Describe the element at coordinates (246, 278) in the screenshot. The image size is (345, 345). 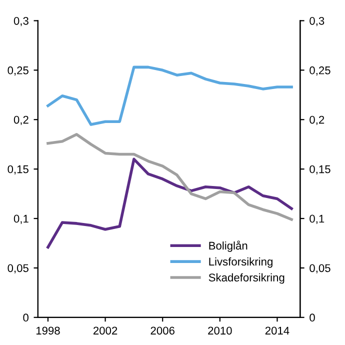
I see `legend-label: Skadeforsikring` at that location.